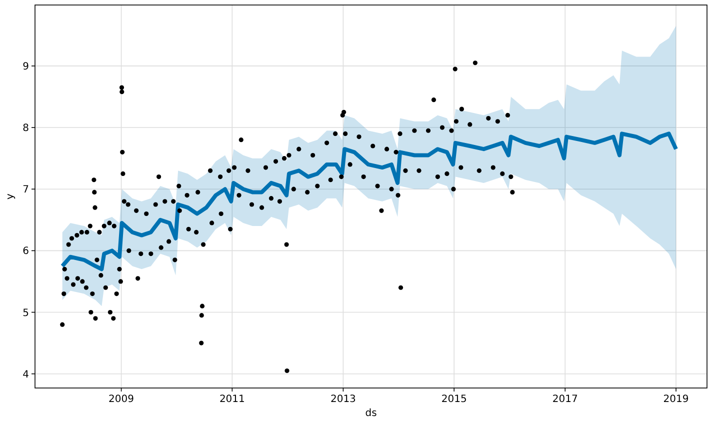  Describe the element at coordinates (371, 413) in the screenshot. I see `x-axis-title: ds` at that location.